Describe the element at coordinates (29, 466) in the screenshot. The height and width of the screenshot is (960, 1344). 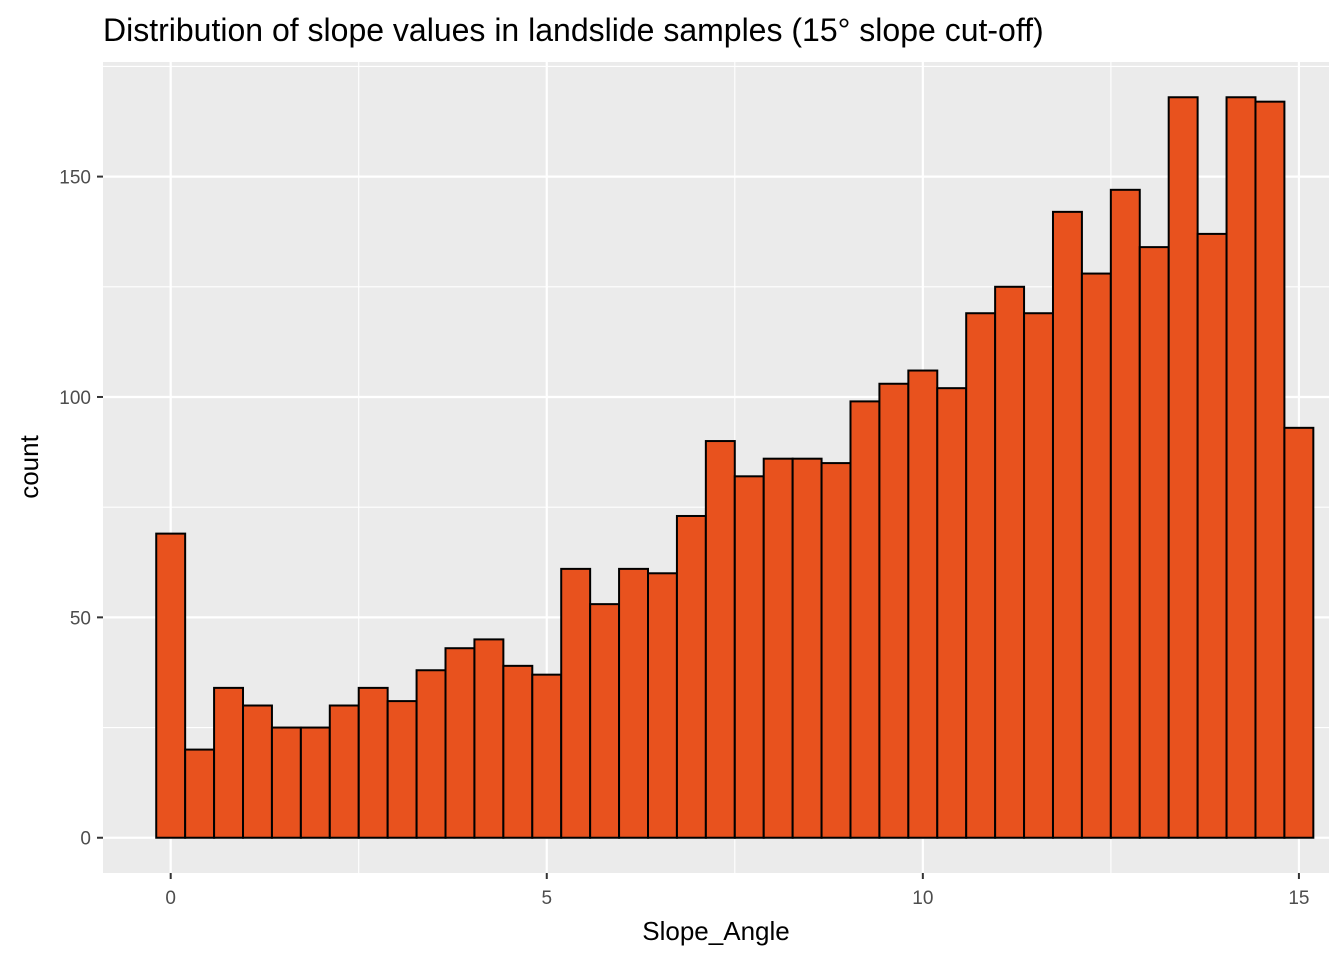
I see `y-axis-title: count` at that location.